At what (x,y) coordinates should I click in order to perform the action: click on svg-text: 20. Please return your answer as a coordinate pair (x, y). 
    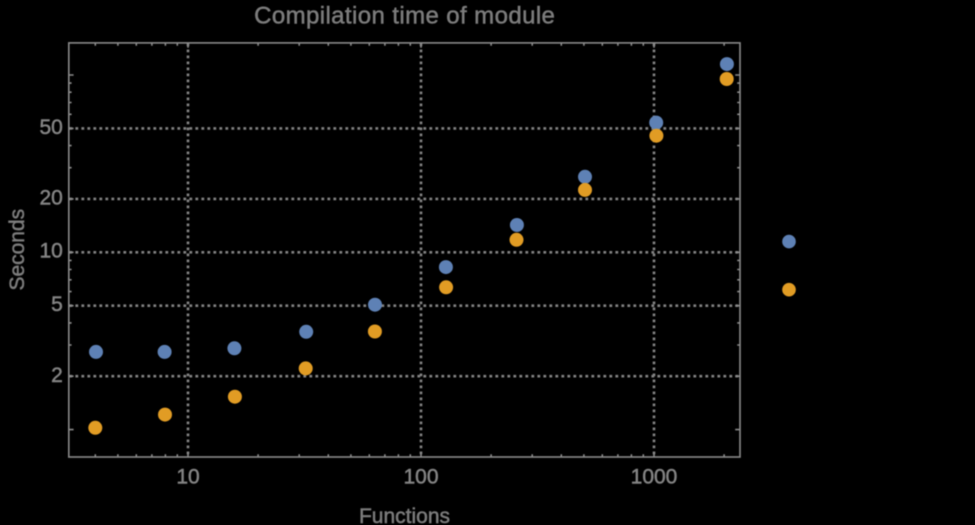
    Looking at the image, I should click on (50, 198).